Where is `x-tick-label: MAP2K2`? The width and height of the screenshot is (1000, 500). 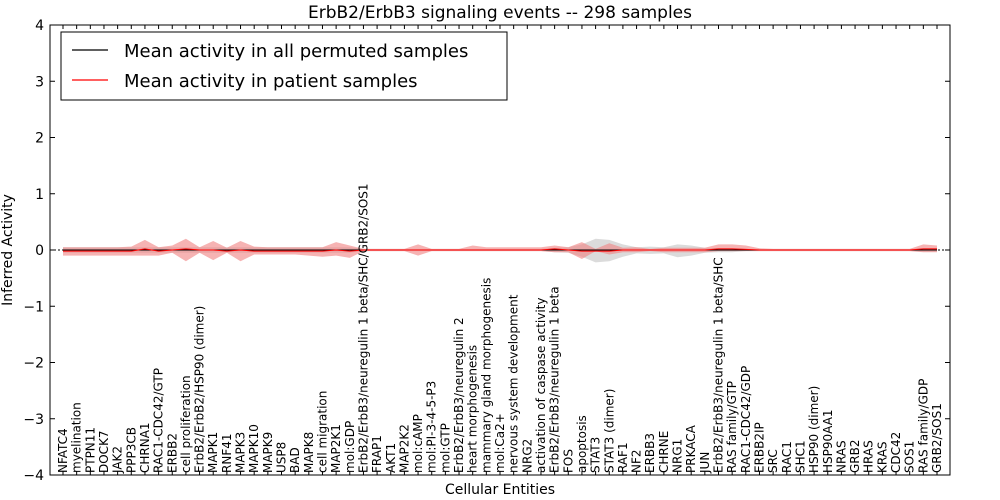 x-tick-label: MAP2K2 is located at coordinates (404, 448).